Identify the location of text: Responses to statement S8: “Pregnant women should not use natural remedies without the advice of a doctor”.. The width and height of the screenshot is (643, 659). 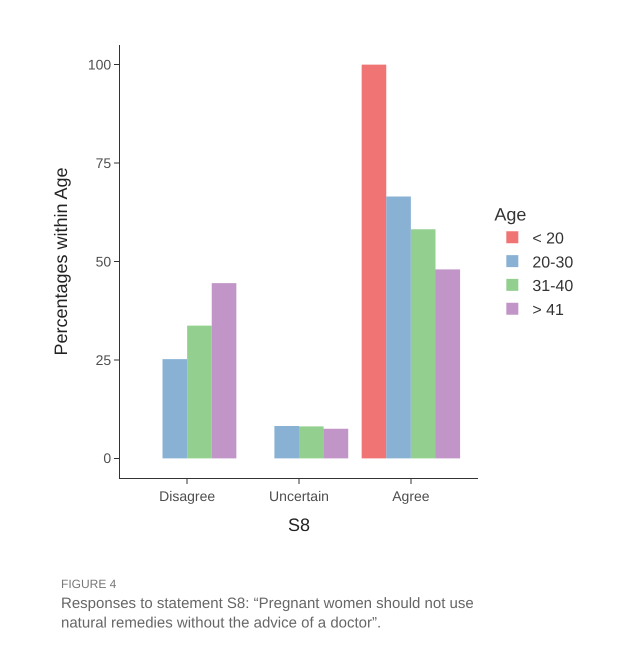
(267, 613).